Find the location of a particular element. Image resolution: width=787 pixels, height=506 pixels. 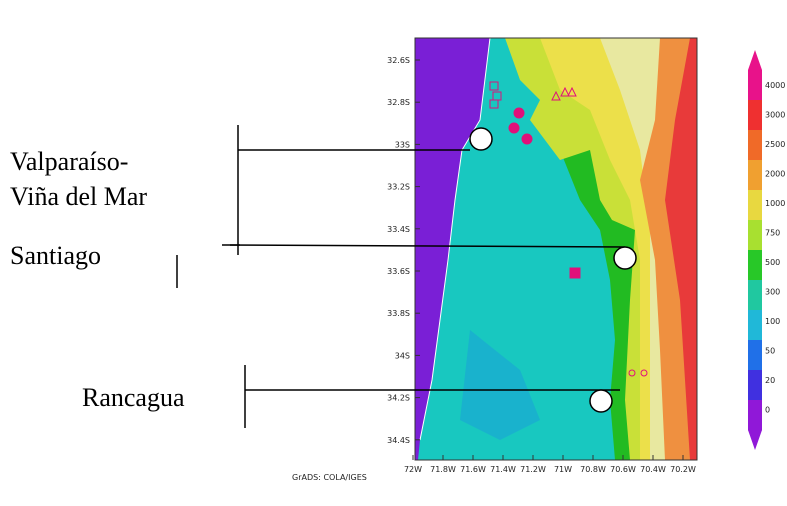

city-label: Rancagua is located at coordinates (133, 397).